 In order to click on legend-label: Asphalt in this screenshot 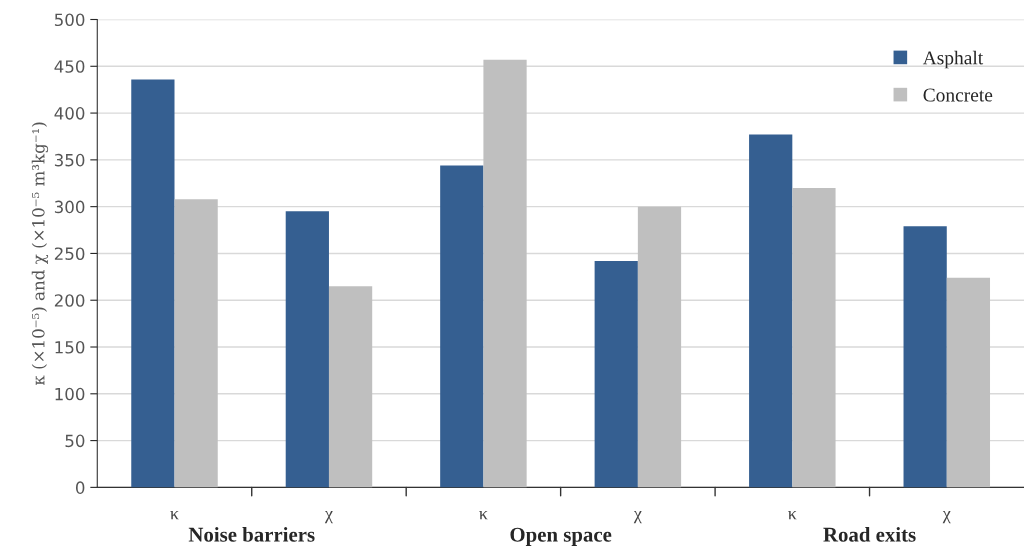, I will do `click(953, 59)`.